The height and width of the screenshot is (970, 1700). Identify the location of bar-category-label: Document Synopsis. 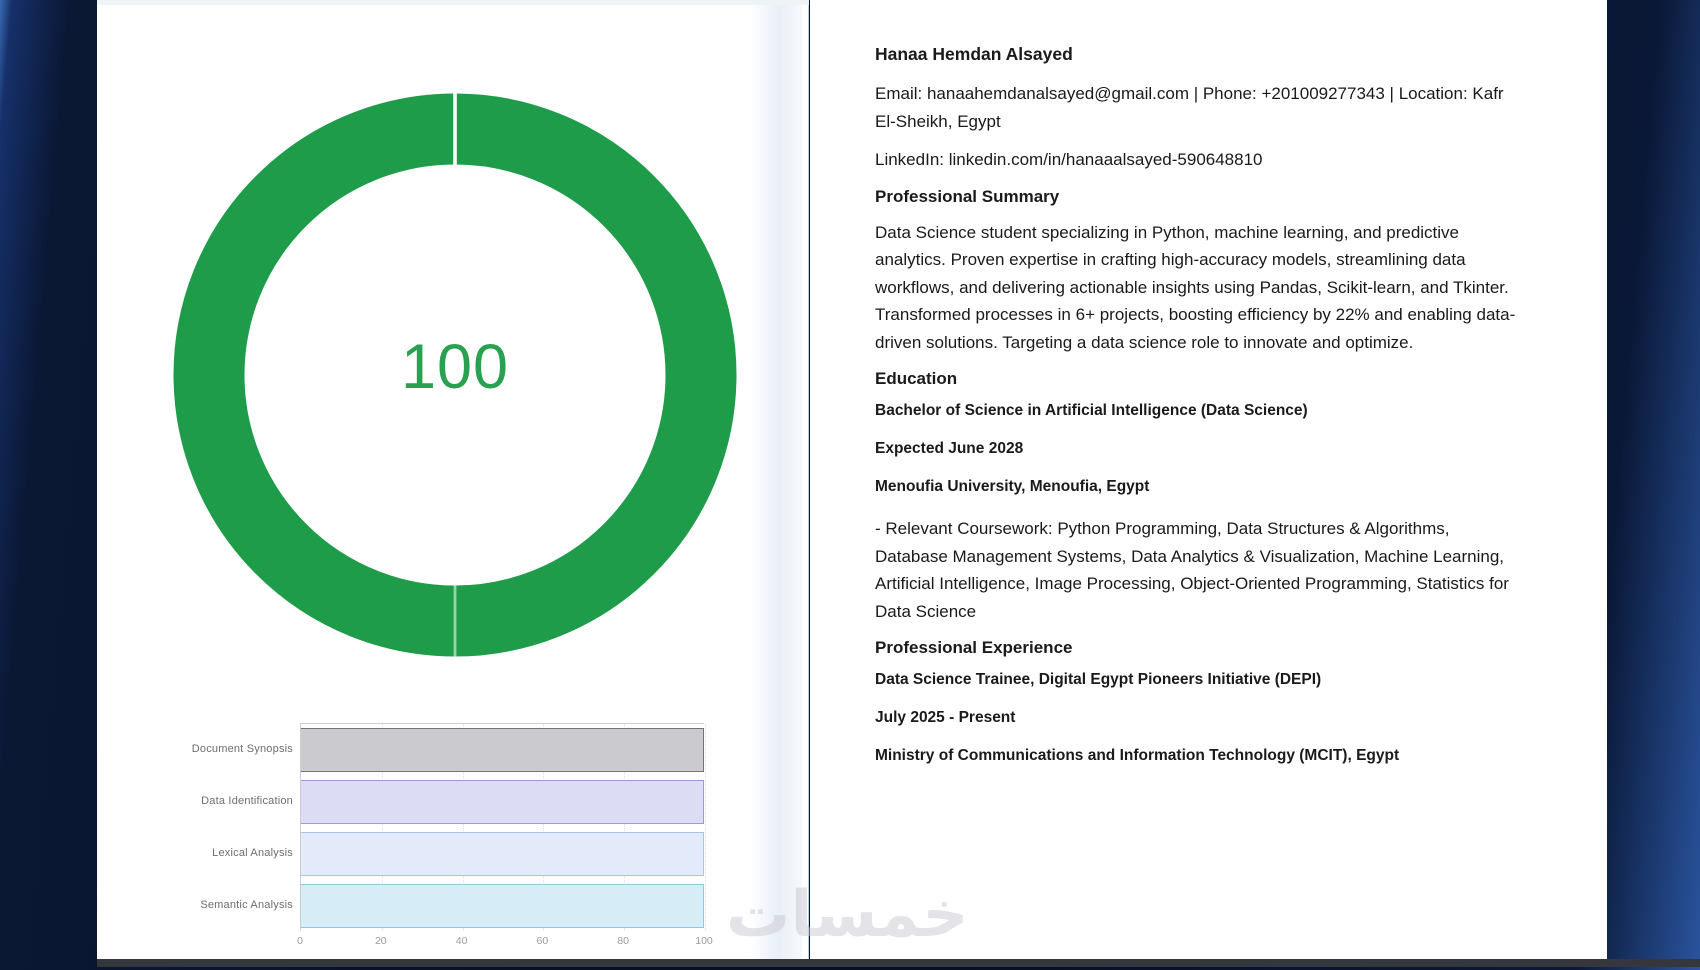
(242, 749).